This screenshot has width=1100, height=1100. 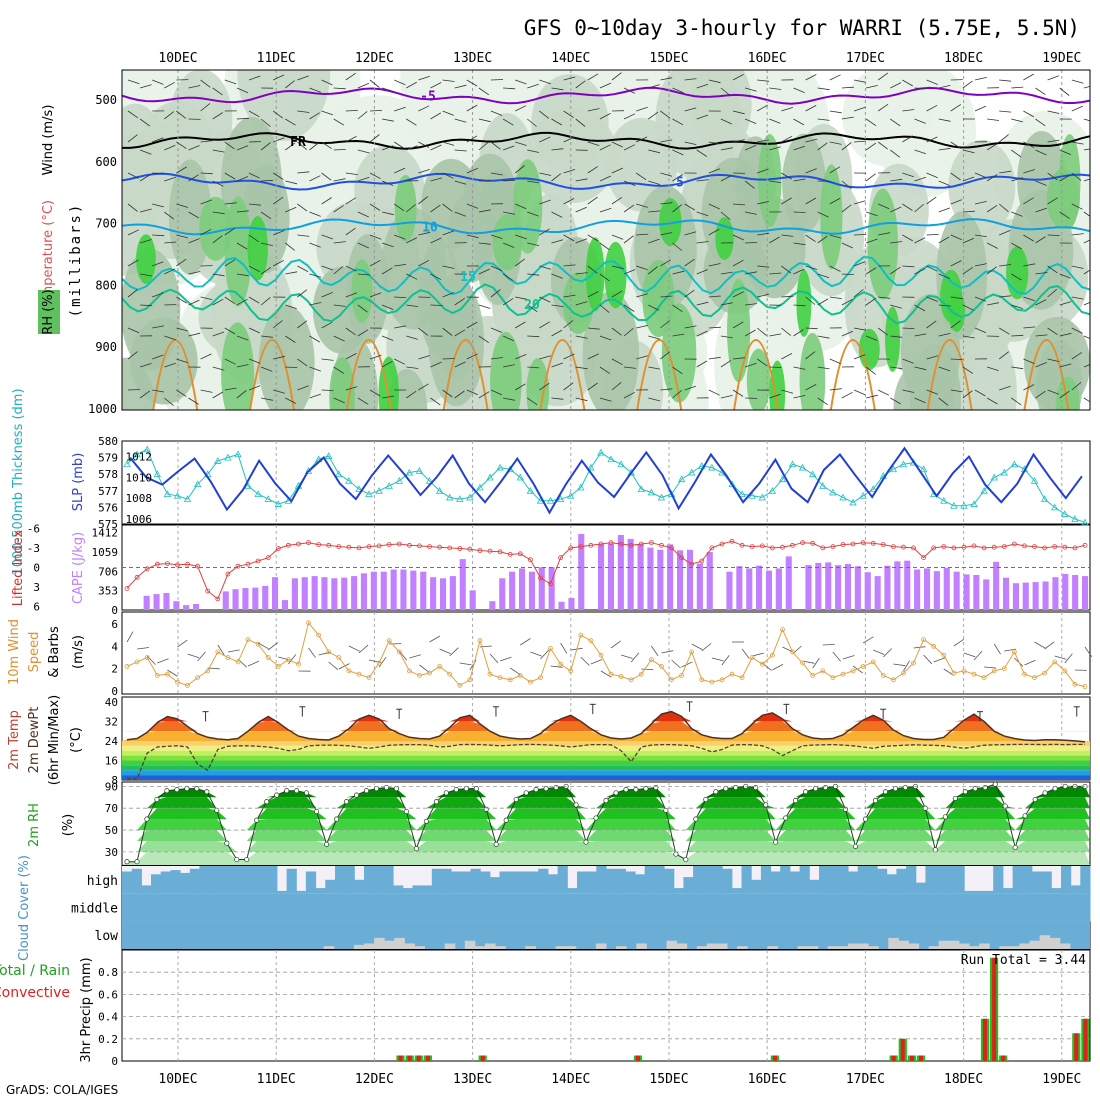 What do you see at coordinates (139, 477) in the screenshot?
I see `slp-tick-label: 1010` at bounding box center [139, 477].